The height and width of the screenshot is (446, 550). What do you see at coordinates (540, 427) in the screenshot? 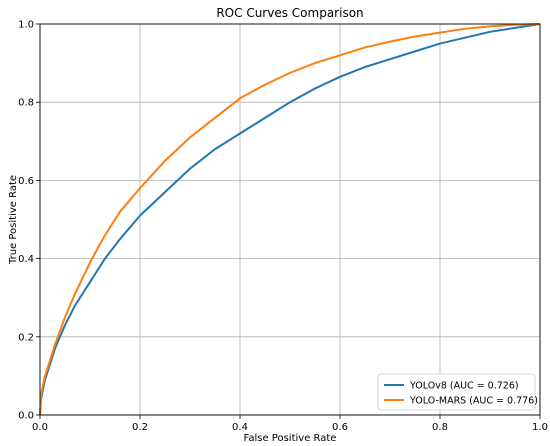
I see `x-tick-label: 1.0` at bounding box center [540, 427].